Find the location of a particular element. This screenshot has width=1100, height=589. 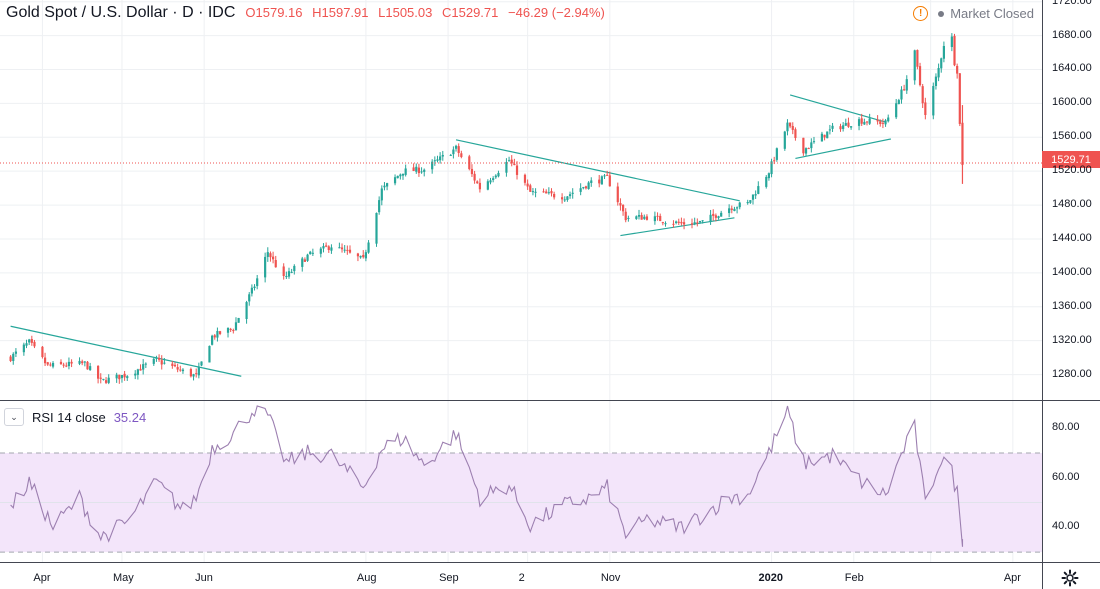

y-tick-label: 1720.00 is located at coordinates (1072, 3).